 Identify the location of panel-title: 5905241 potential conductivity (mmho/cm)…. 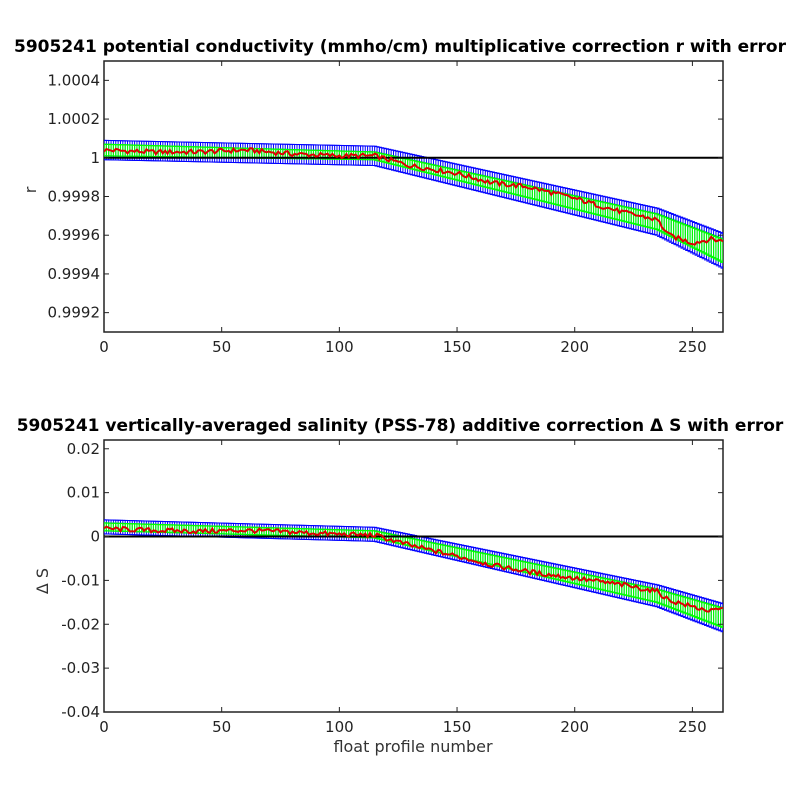
(400, 47).